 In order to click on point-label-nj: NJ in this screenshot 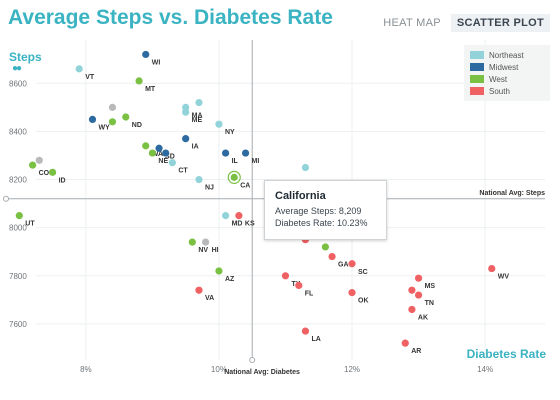, I will do `click(209, 188)`.